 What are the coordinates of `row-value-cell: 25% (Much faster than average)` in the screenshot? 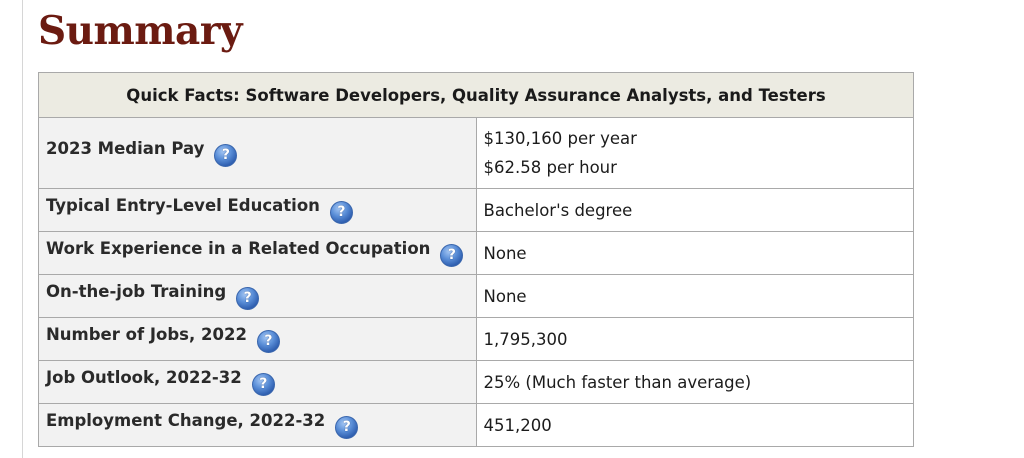 It's located at (694, 382).